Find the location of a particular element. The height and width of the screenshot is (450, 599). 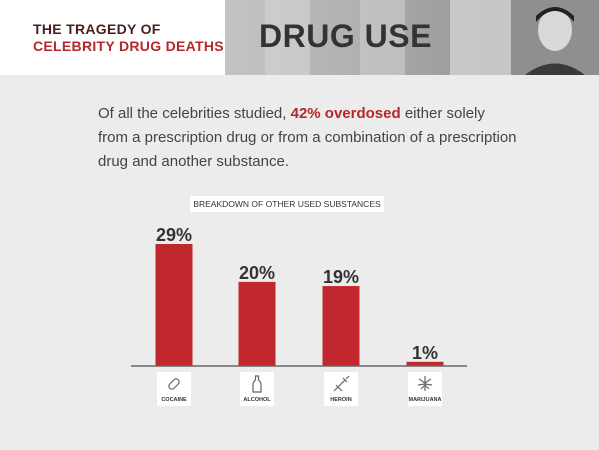

brand-line2: CELEBRITY DRUG DEATHS is located at coordinates (128, 46).